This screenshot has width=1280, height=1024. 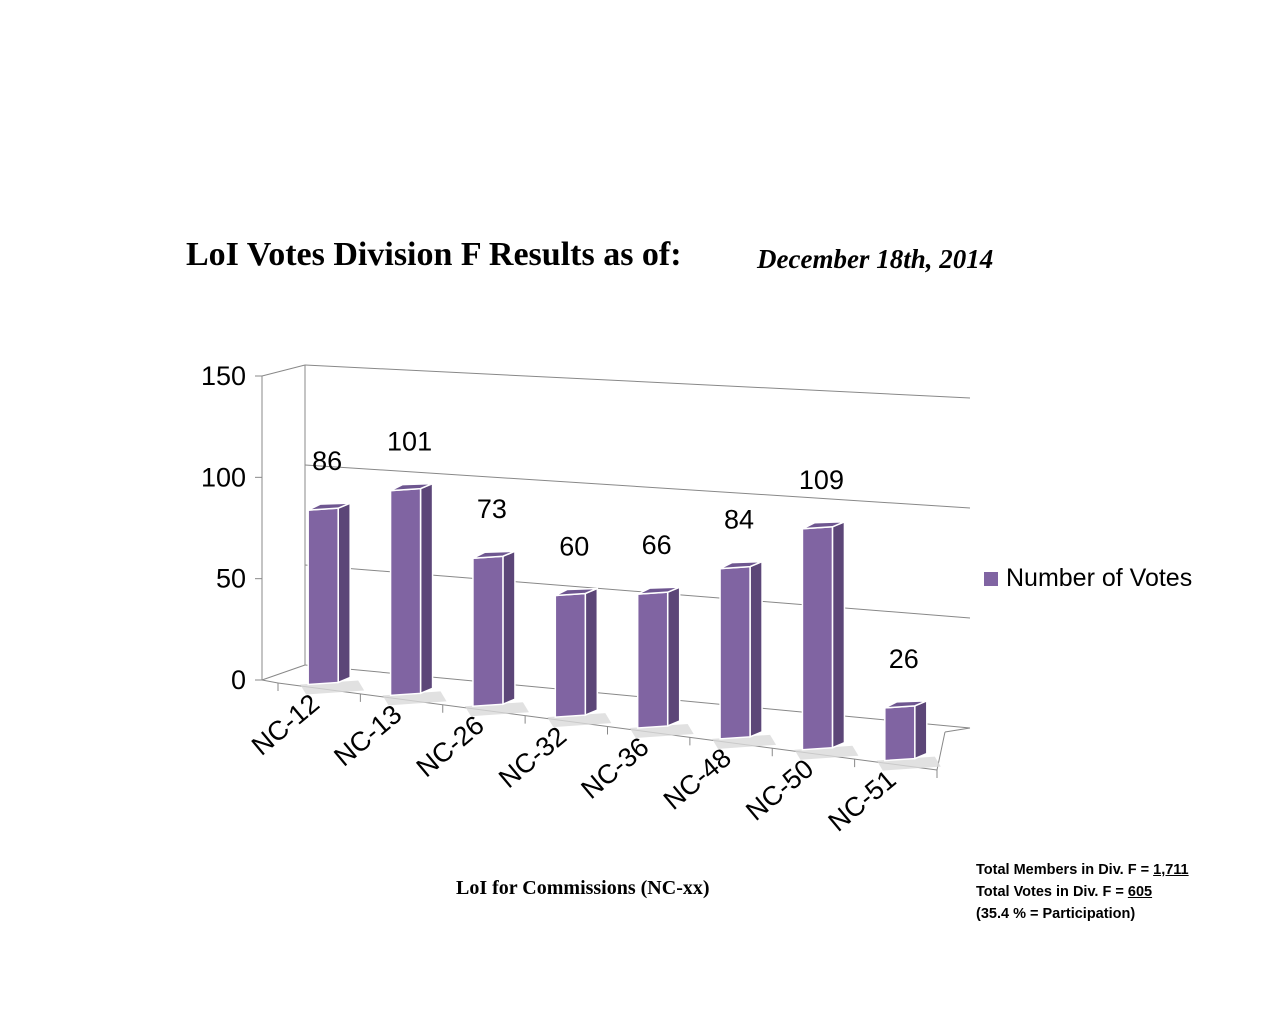 I want to click on total-members-label: Total Members in Div. F =, so click(x=1065, y=870).